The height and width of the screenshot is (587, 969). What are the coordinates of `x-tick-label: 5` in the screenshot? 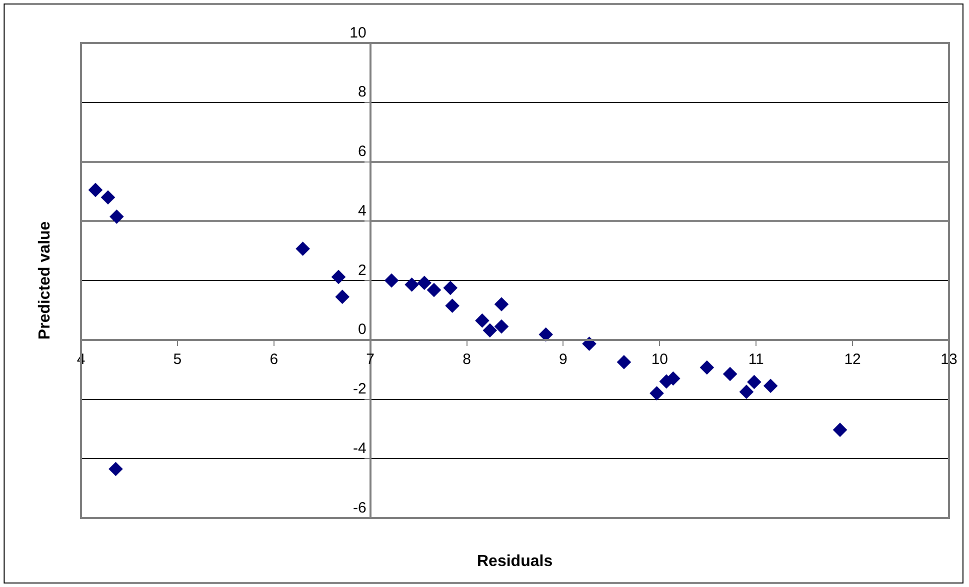 It's located at (177, 359).